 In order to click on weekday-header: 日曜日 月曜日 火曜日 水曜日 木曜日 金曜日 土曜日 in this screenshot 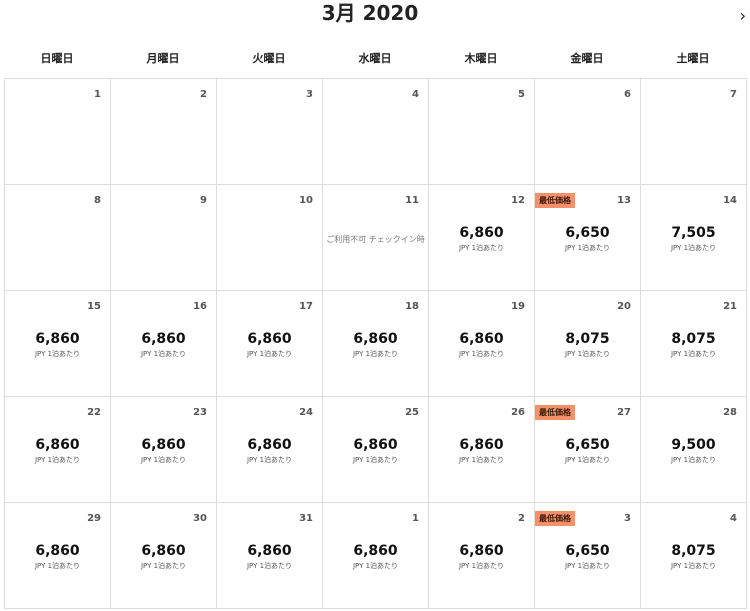, I will do `click(375, 58)`.